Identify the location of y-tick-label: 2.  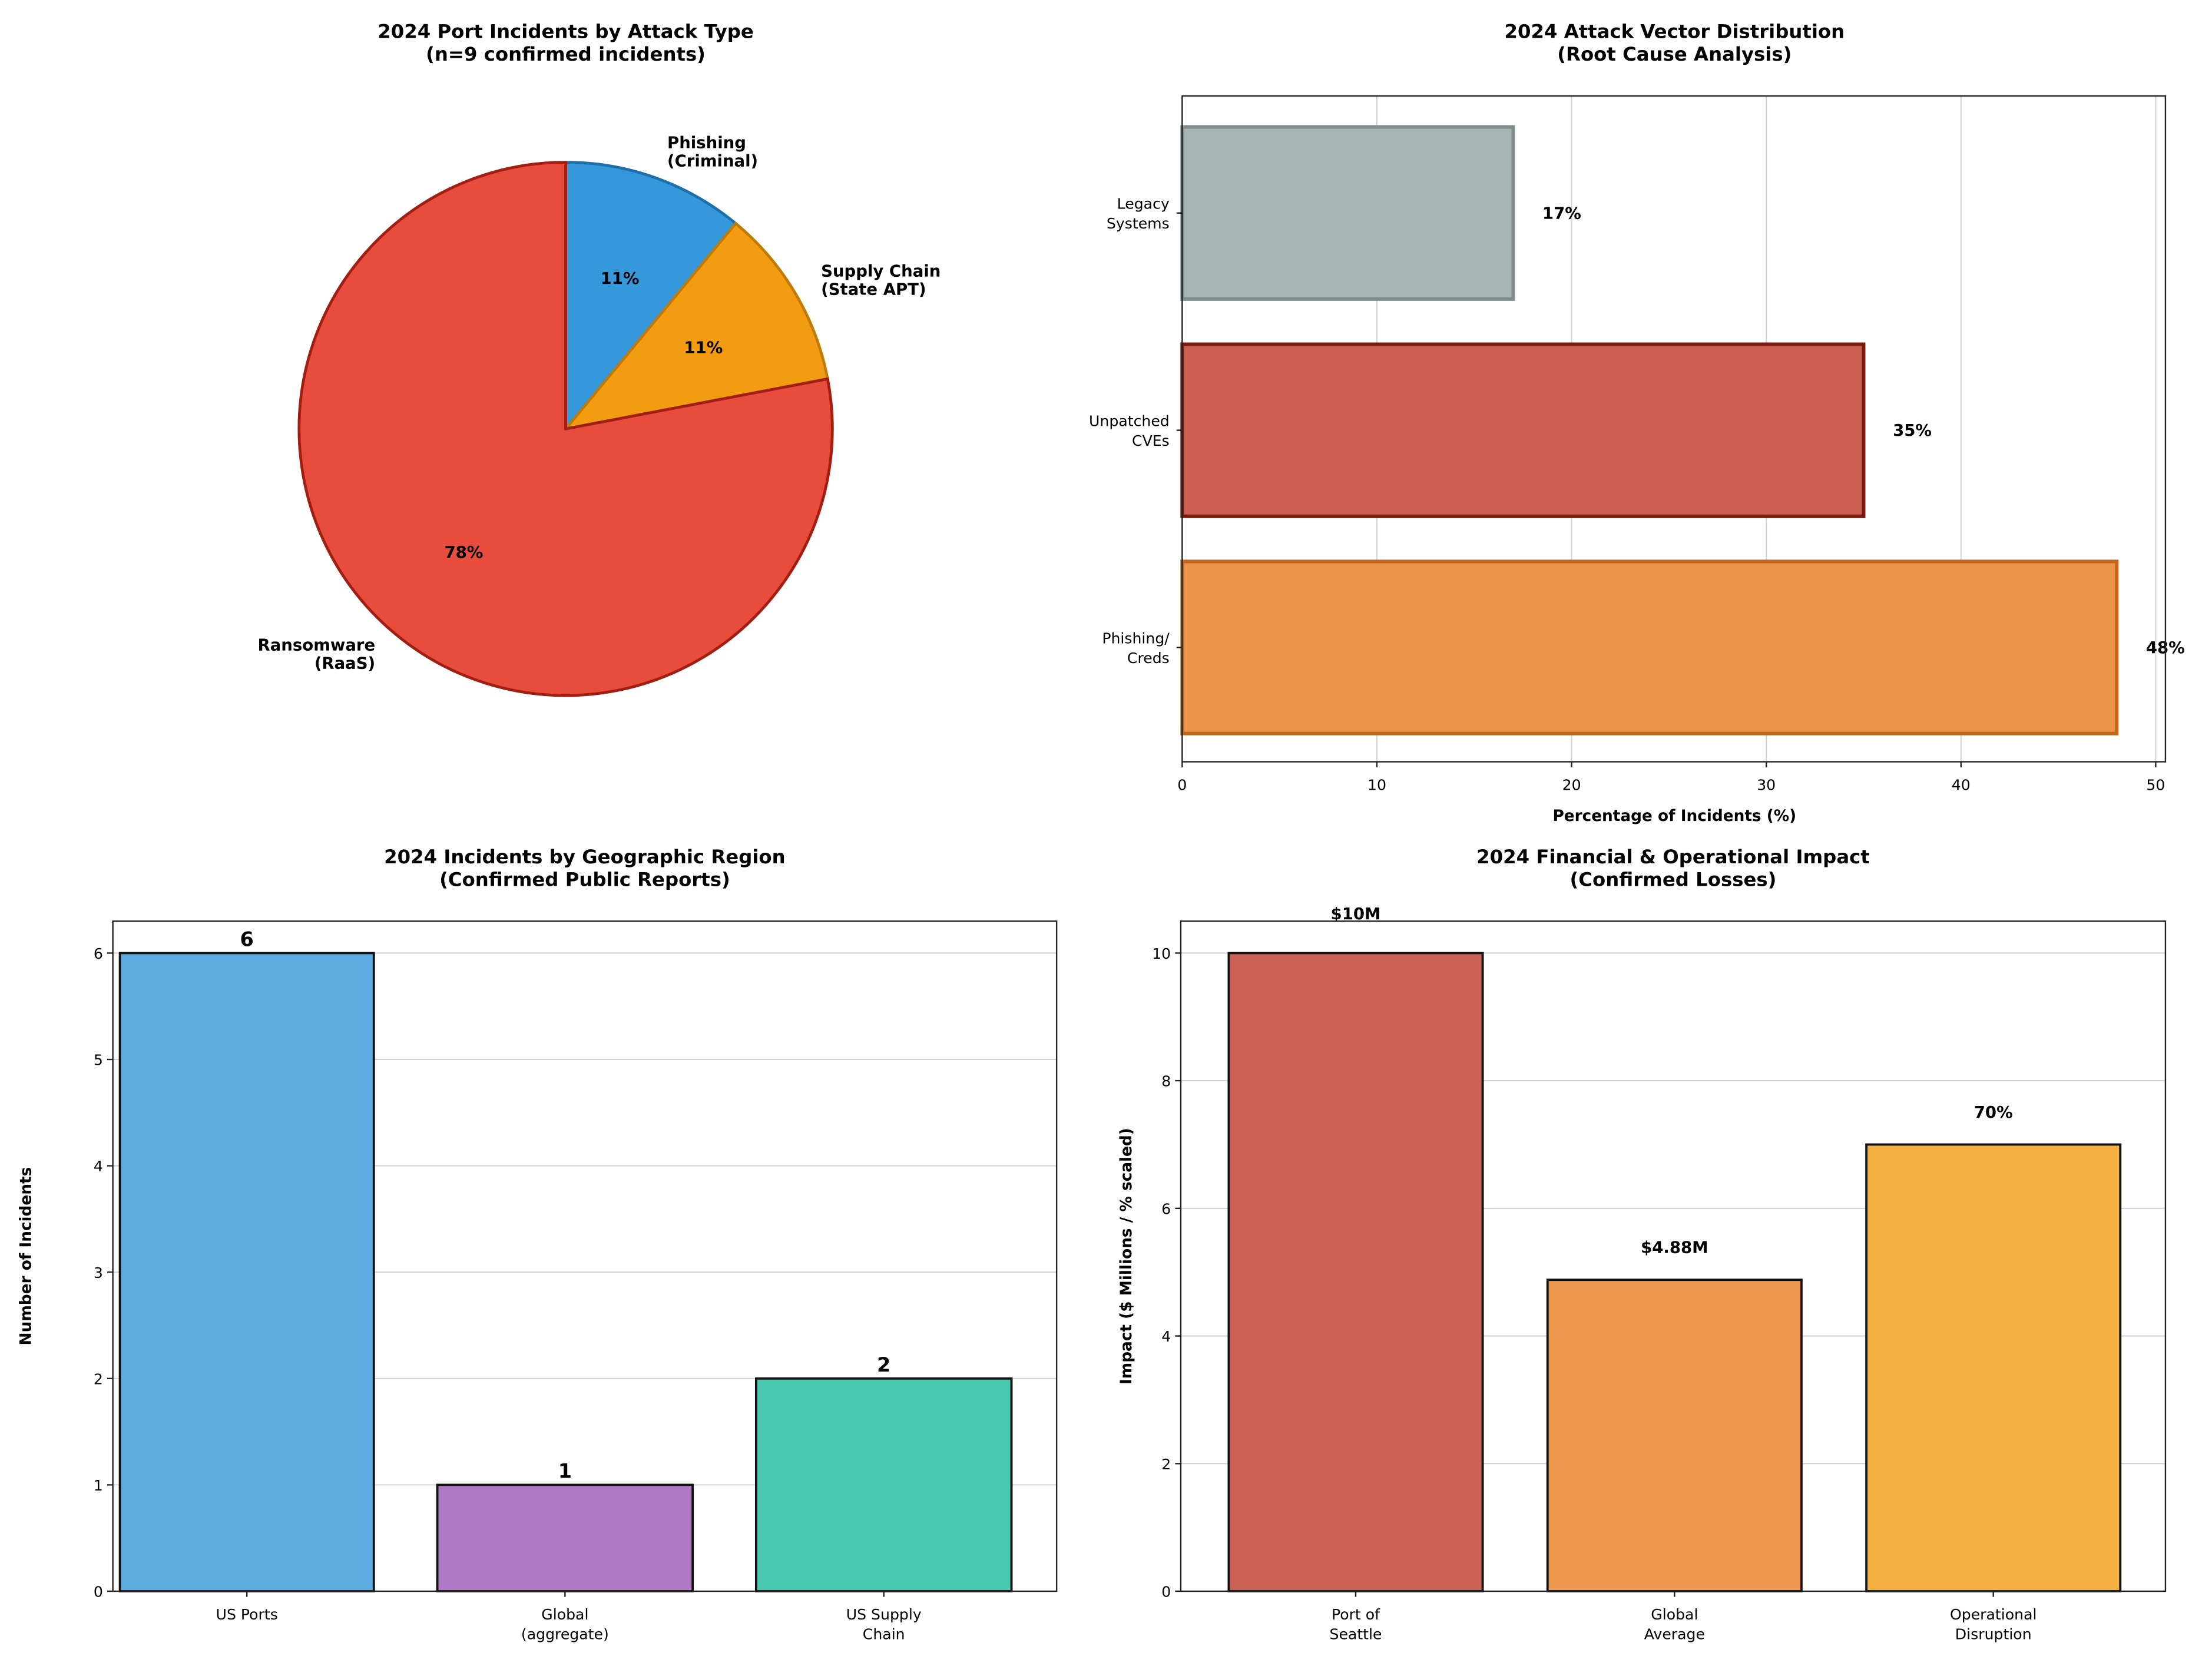
(1166, 1464).